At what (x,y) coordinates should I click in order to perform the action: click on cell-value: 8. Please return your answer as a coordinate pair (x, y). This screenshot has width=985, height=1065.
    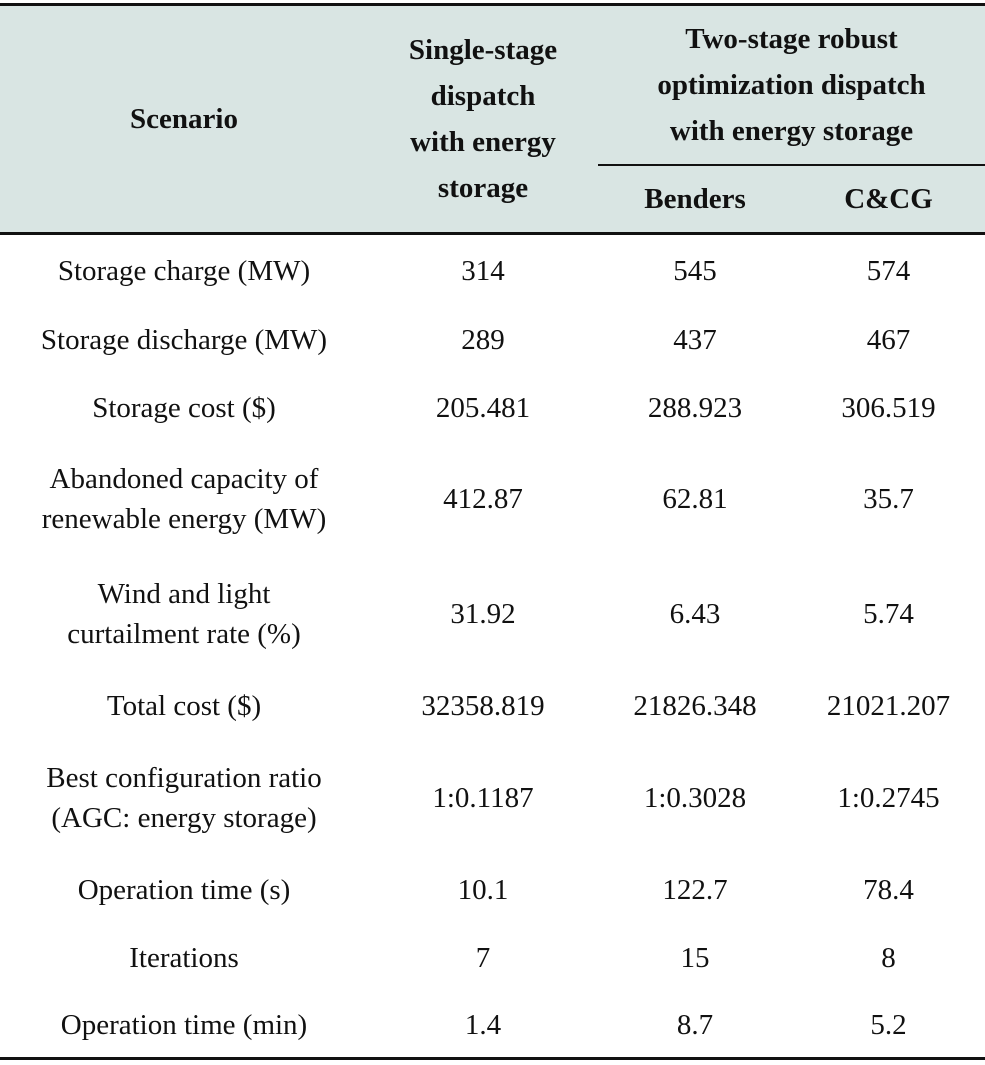
    Looking at the image, I should click on (888, 958).